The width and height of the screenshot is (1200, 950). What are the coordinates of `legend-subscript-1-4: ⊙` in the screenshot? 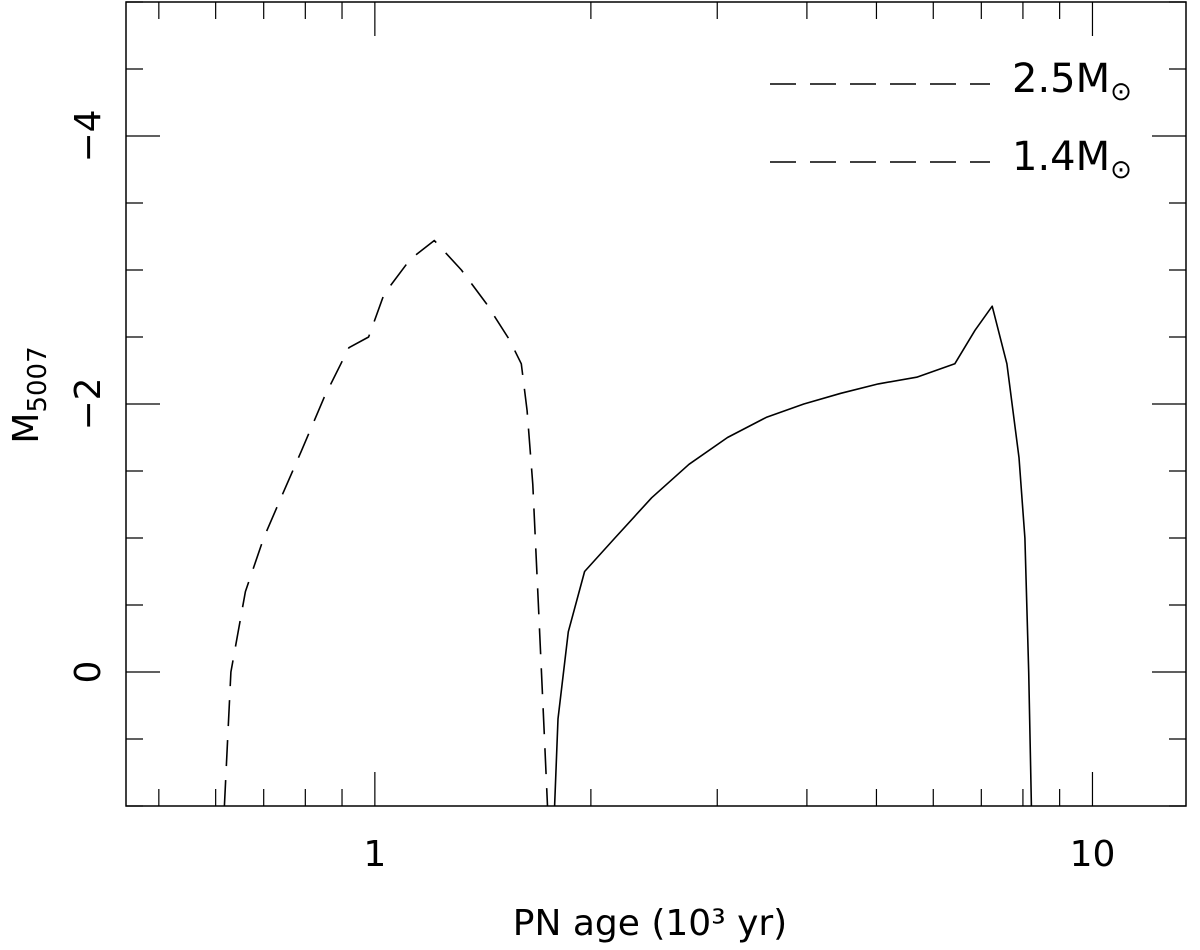 It's located at (1121, 170).